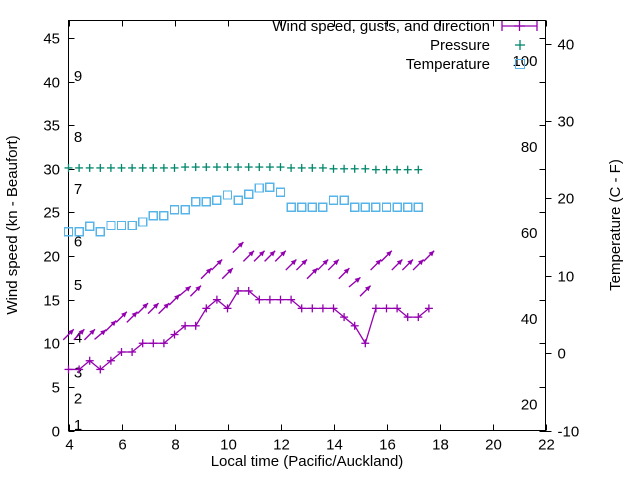 This screenshot has height=480, width=640. I want to click on y-right-celsius-tick-label: -10, so click(569, 432).